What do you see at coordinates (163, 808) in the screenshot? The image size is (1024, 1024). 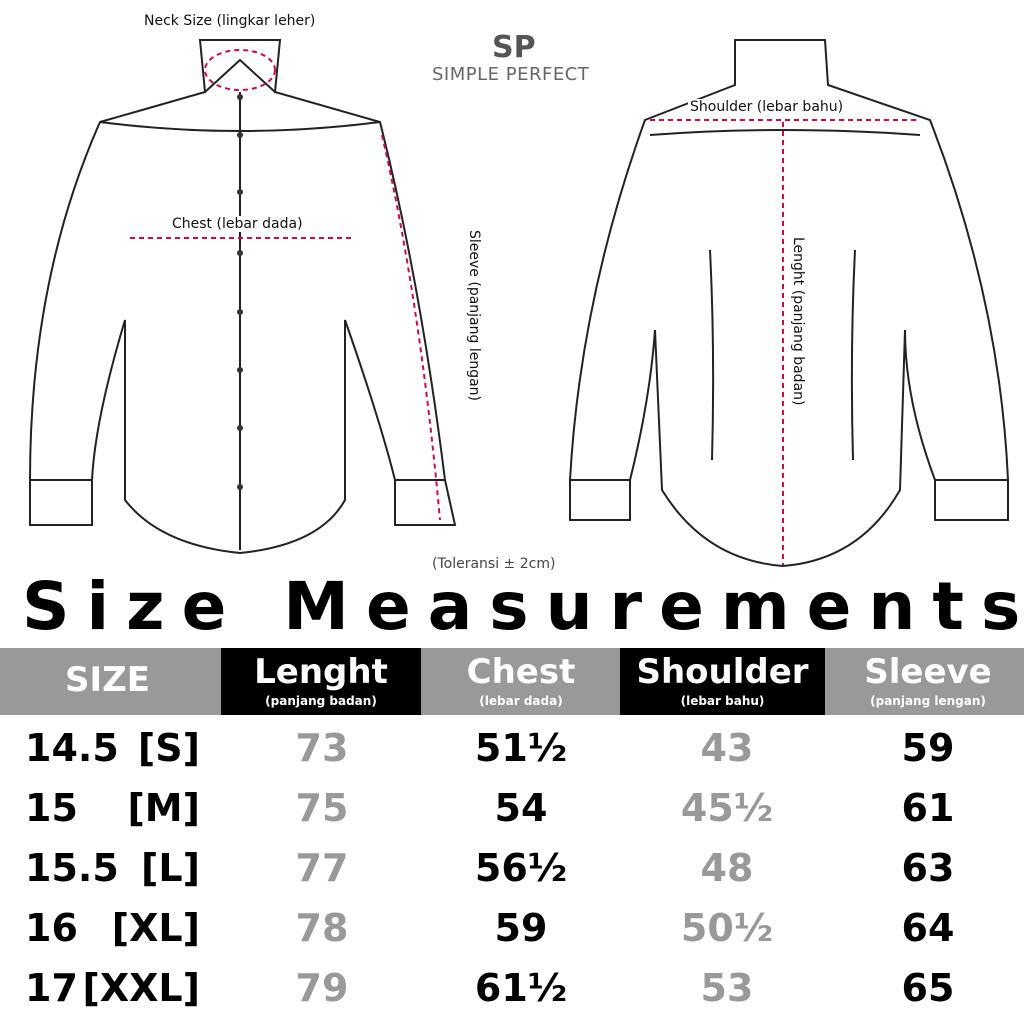 I see `size-letter: [M]` at bounding box center [163, 808].